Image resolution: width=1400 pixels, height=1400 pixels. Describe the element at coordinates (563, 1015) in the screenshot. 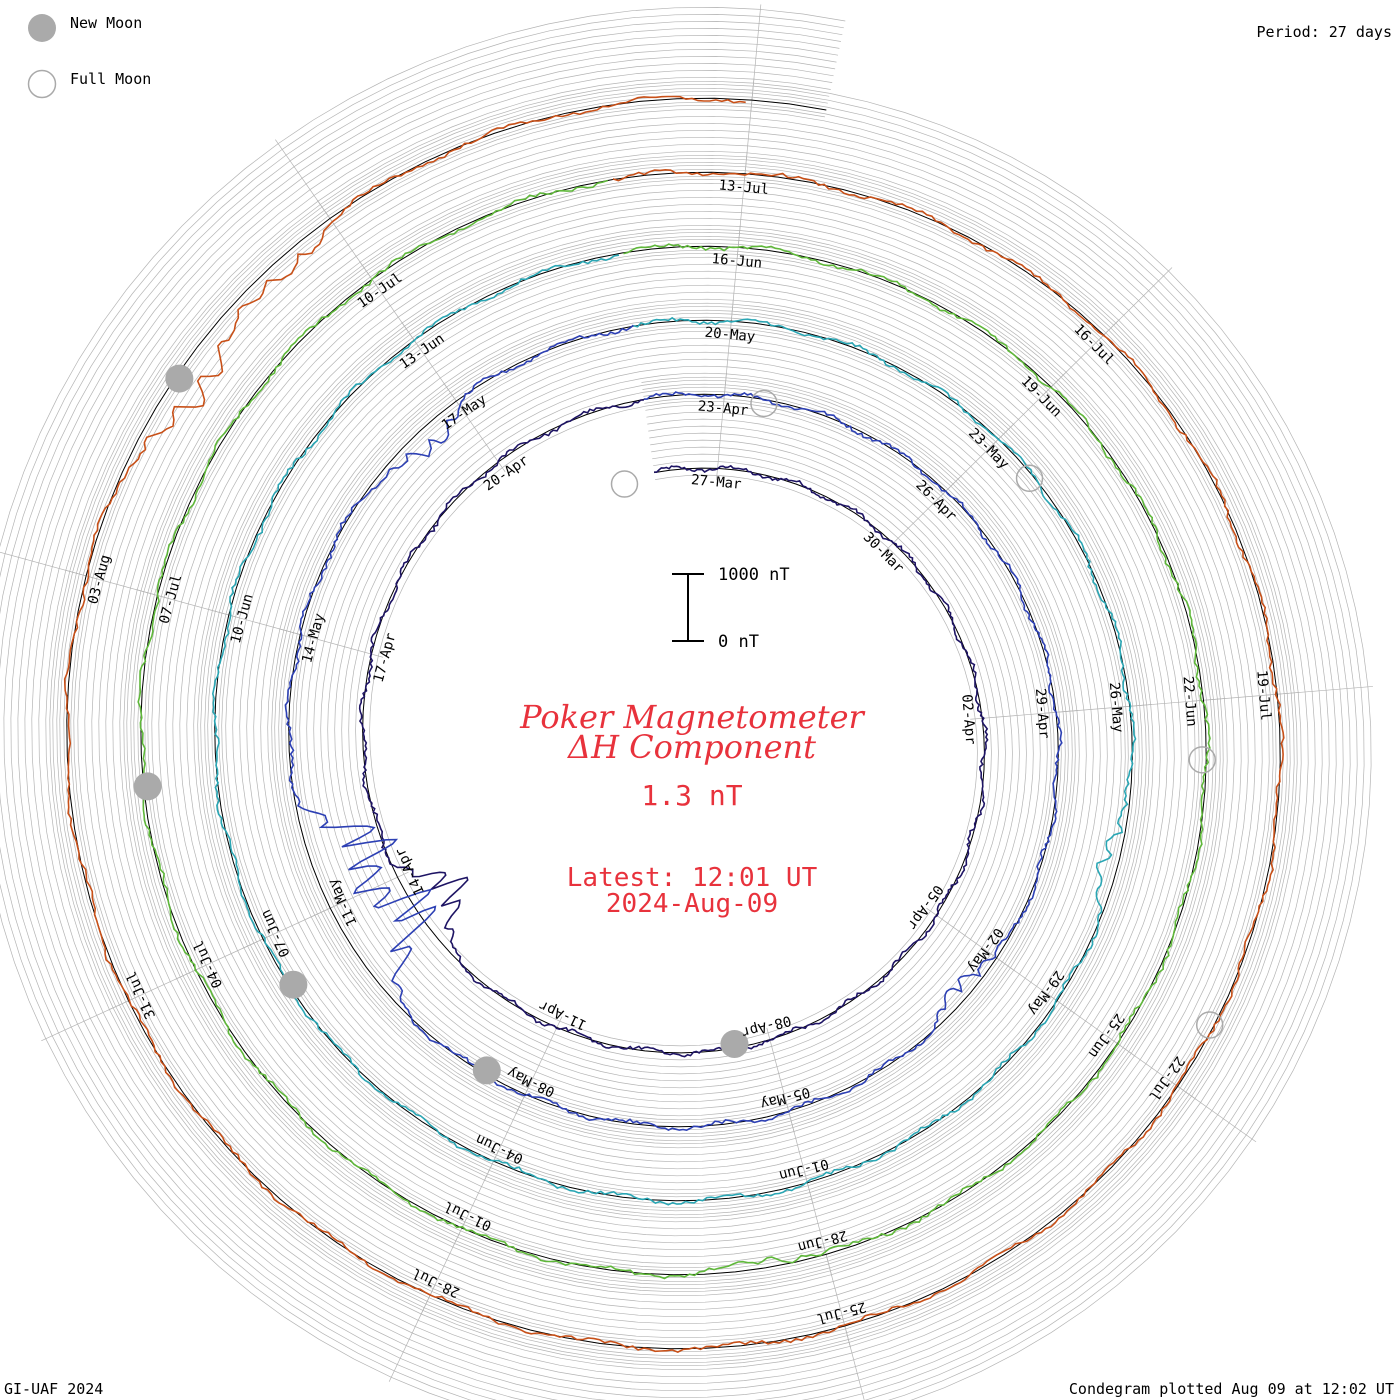

I see `date-label: 11-Apr` at that location.